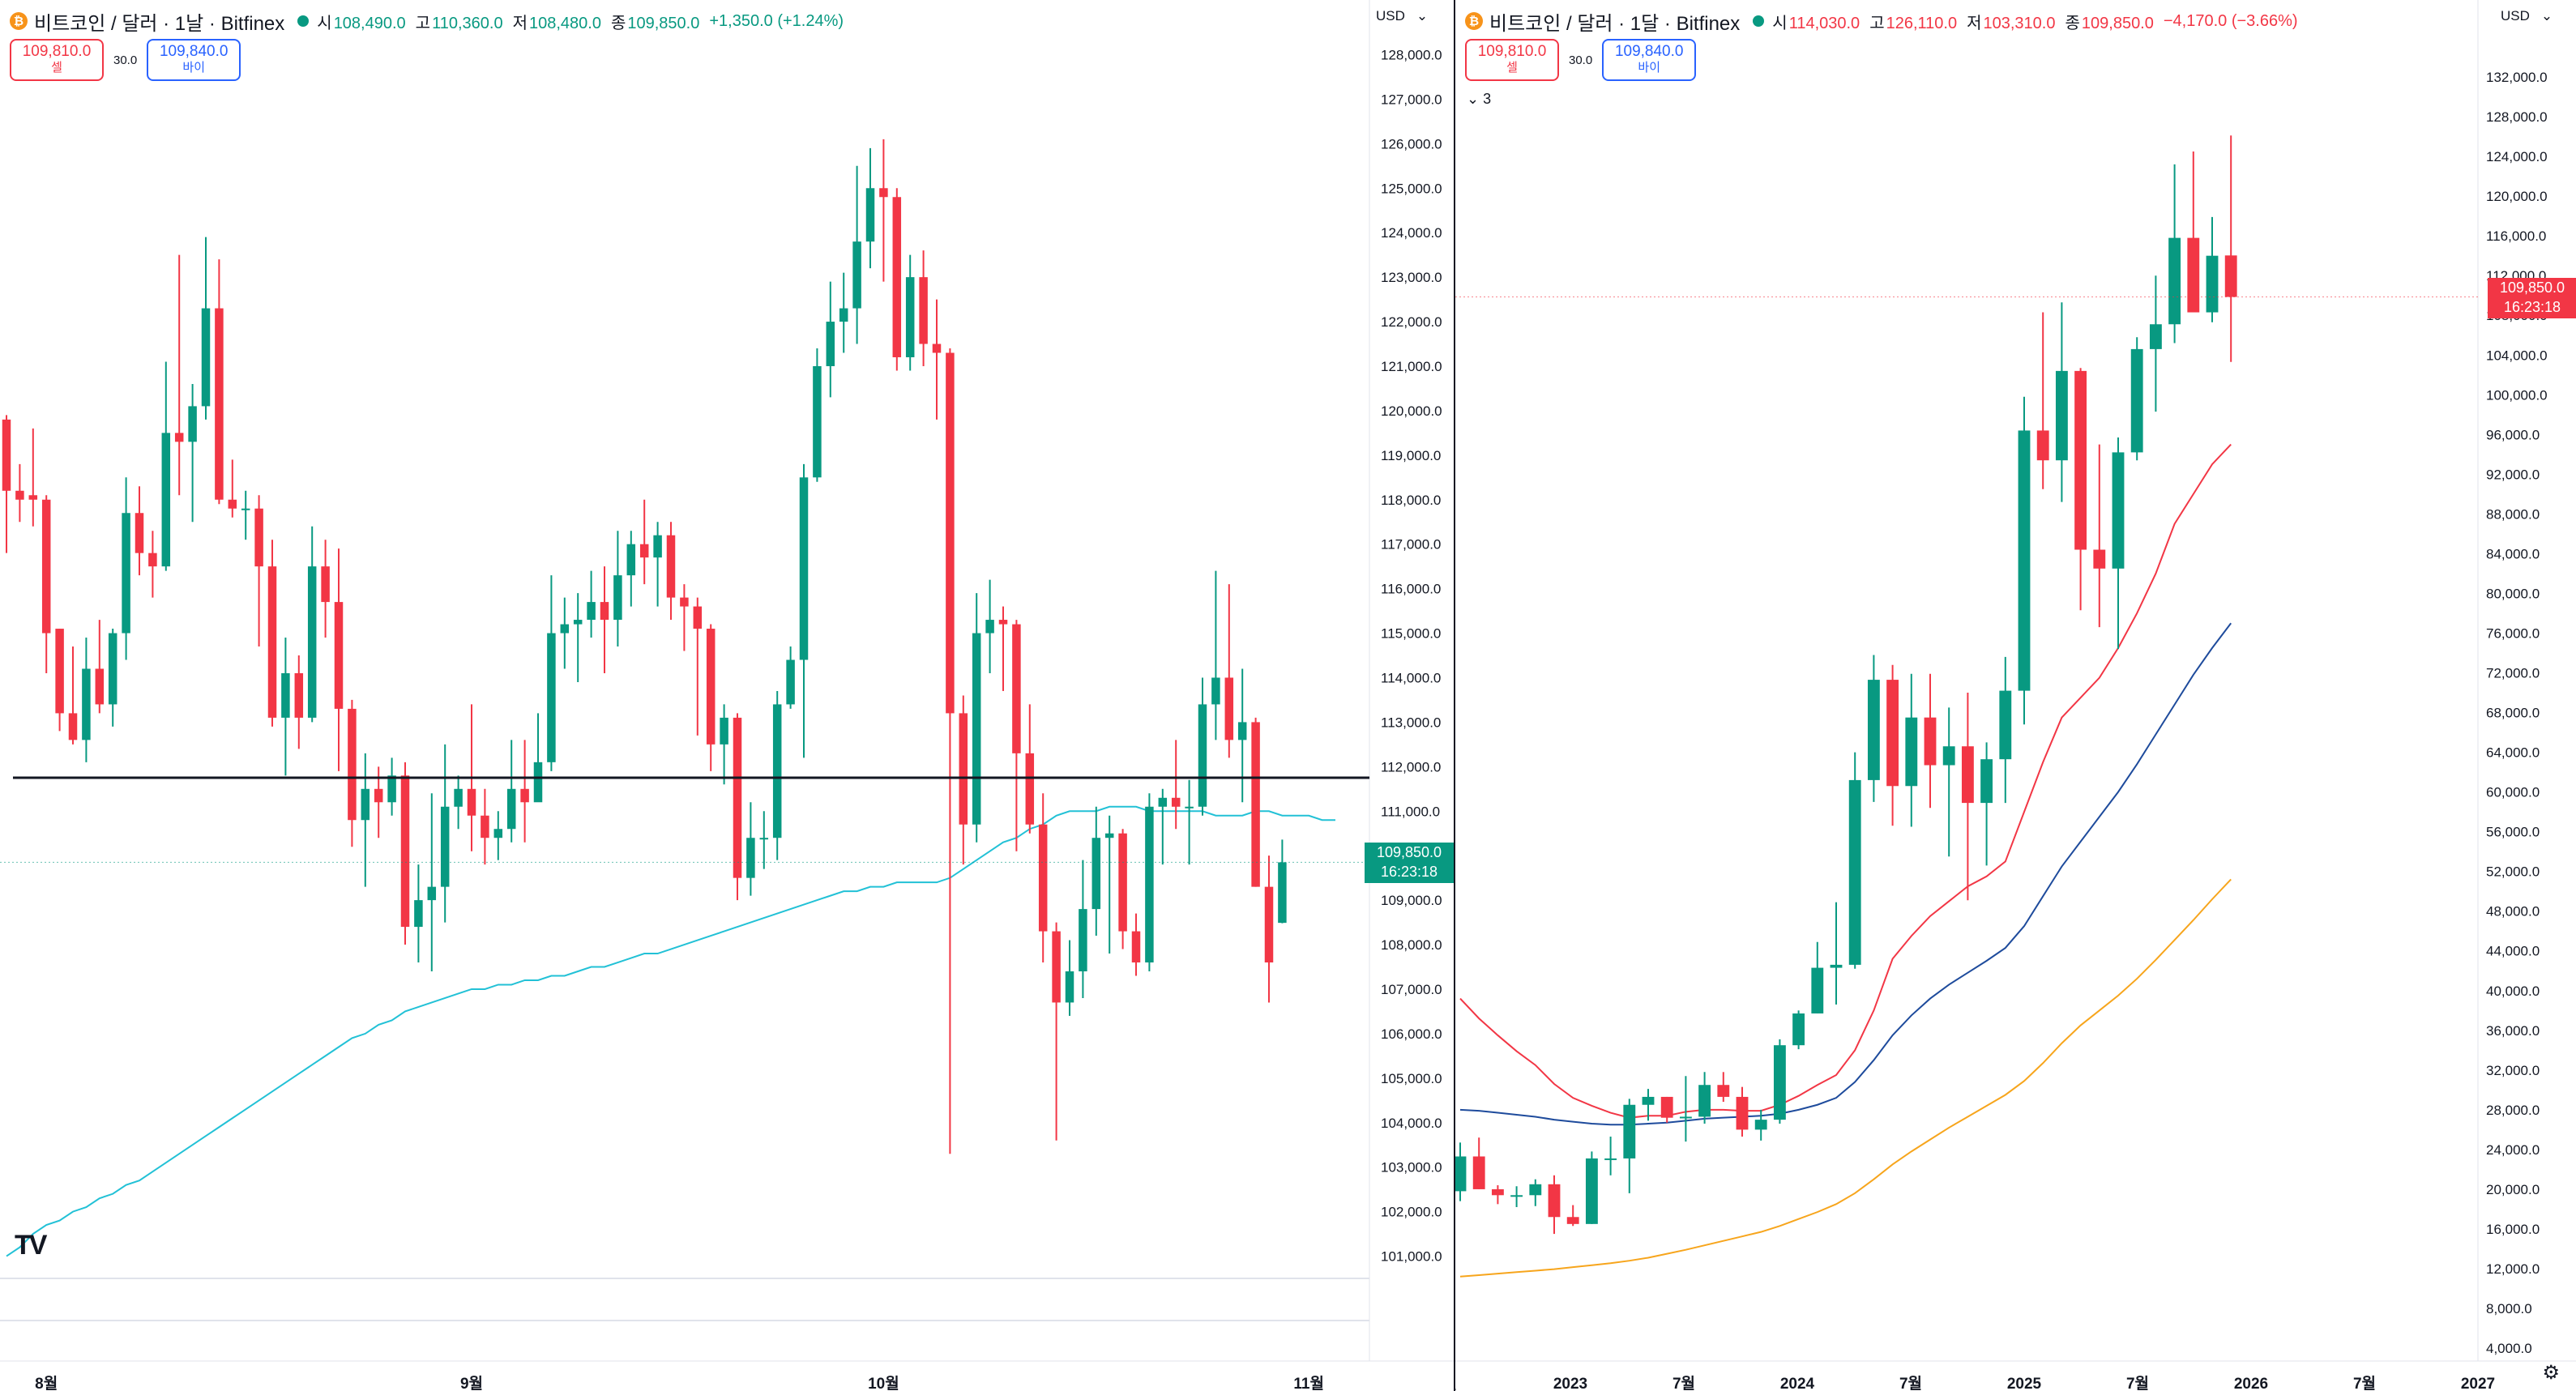 The height and width of the screenshot is (1391, 2576). I want to click on settings-gear-icon: ⚙, so click(2551, 1373).